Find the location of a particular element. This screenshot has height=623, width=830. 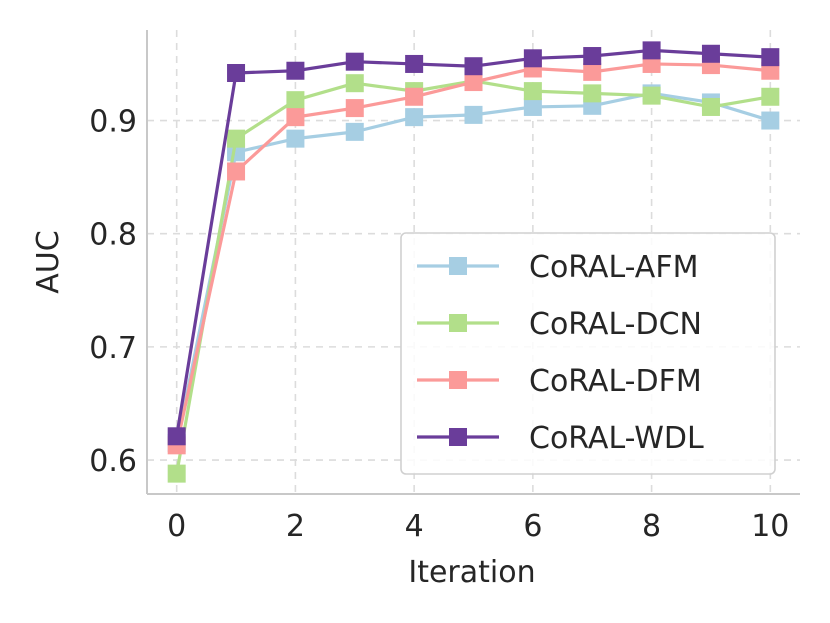

legend-label: CoRAL-AFM is located at coordinates (613, 267).